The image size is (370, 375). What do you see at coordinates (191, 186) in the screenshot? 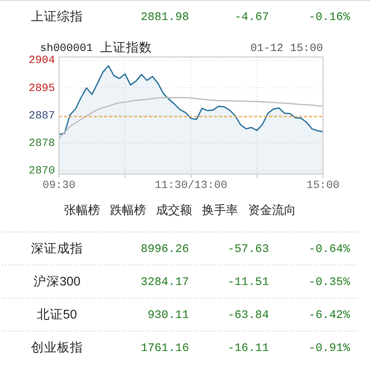
I see `x-tick-label: 11:30/13:00` at bounding box center [191, 186].